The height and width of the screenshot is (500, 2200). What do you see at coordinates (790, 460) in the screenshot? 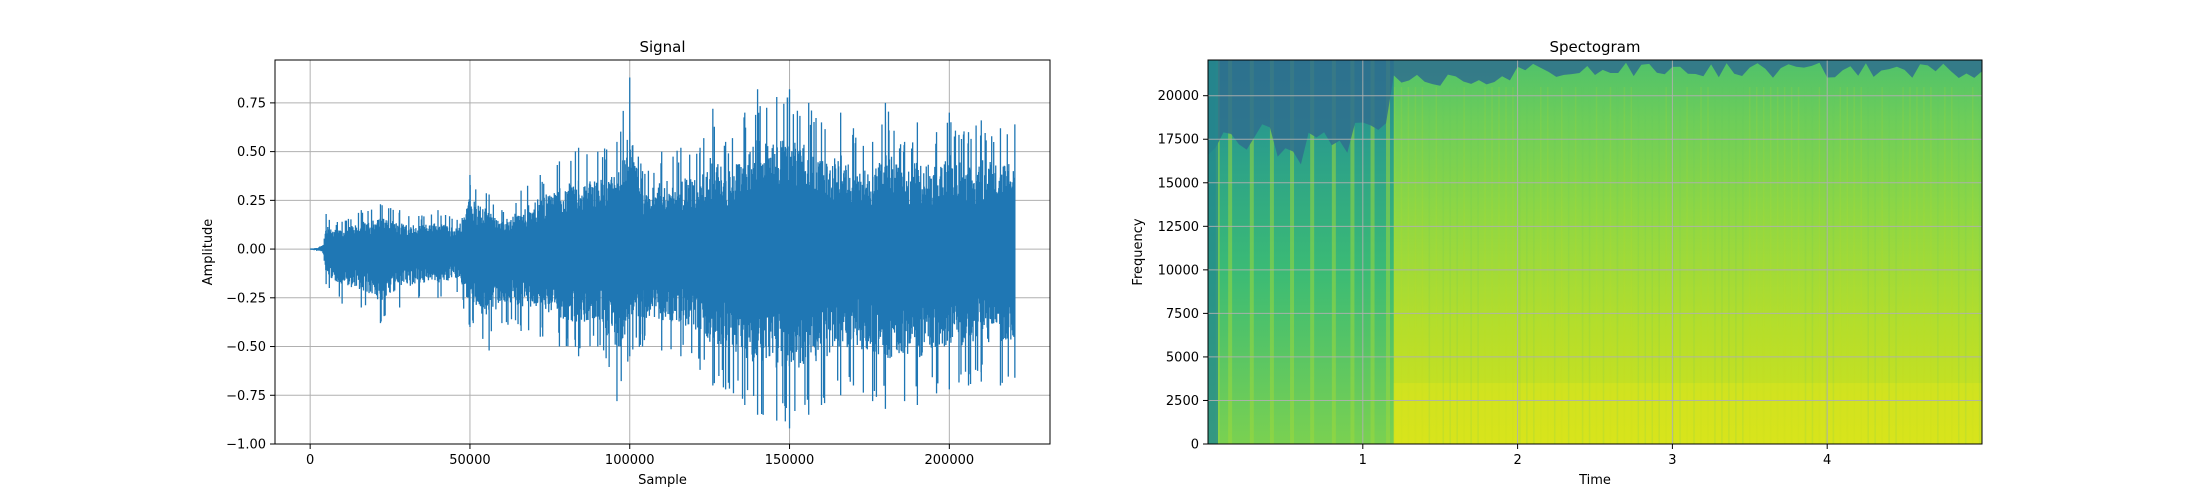
I see `signal-x-tick-label: 150000` at bounding box center [790, 460].